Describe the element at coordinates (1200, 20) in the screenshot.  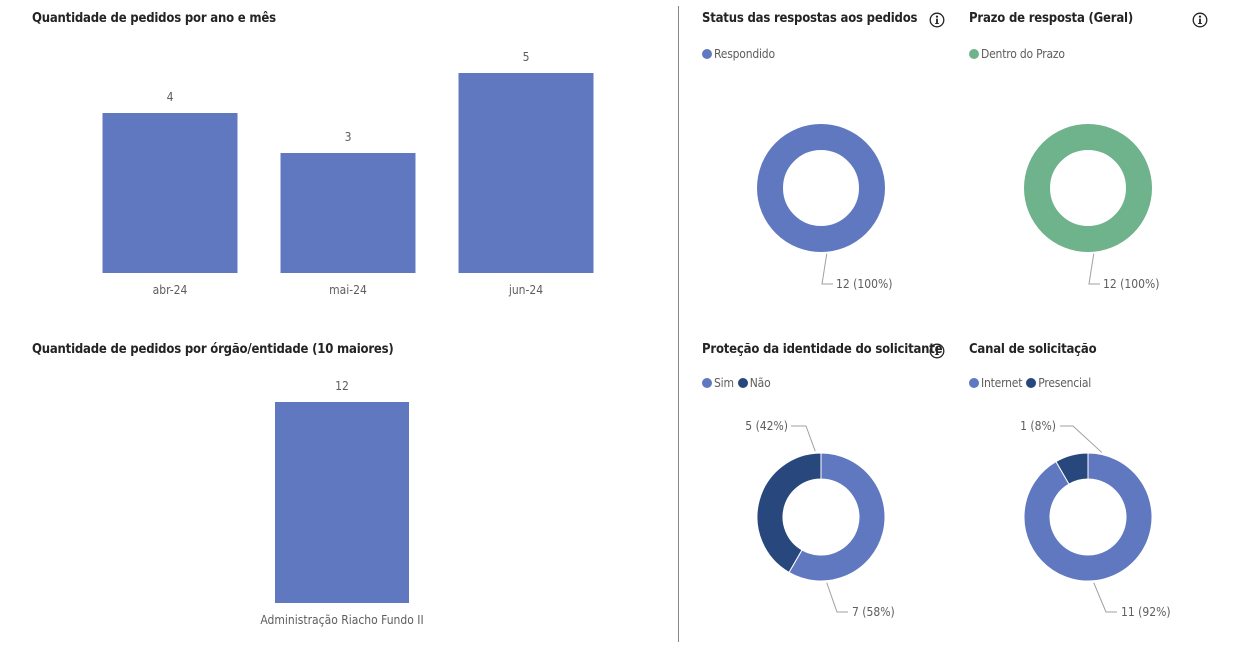
I see `info-icon-prazo` at that location.